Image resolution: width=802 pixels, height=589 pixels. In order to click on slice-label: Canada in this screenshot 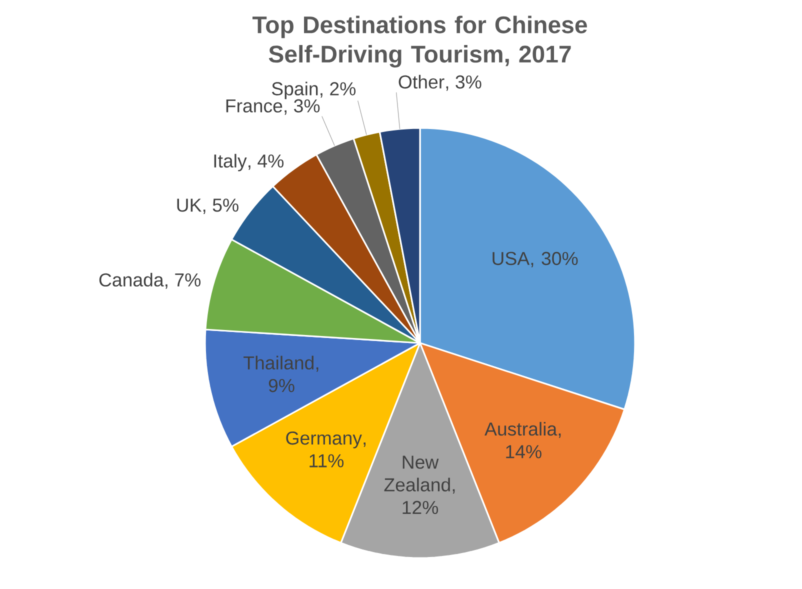, I will do `click(131, 279)`.